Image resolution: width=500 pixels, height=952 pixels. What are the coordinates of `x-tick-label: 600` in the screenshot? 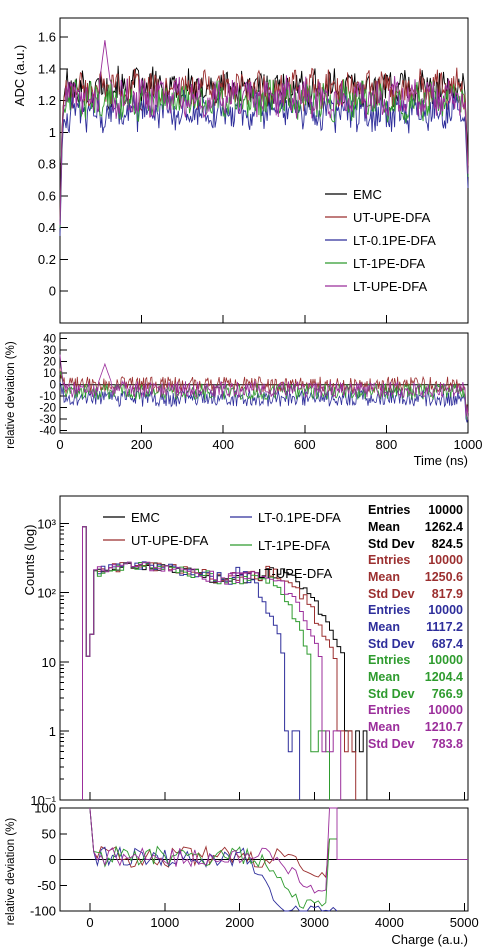 It's located at (305, 444).